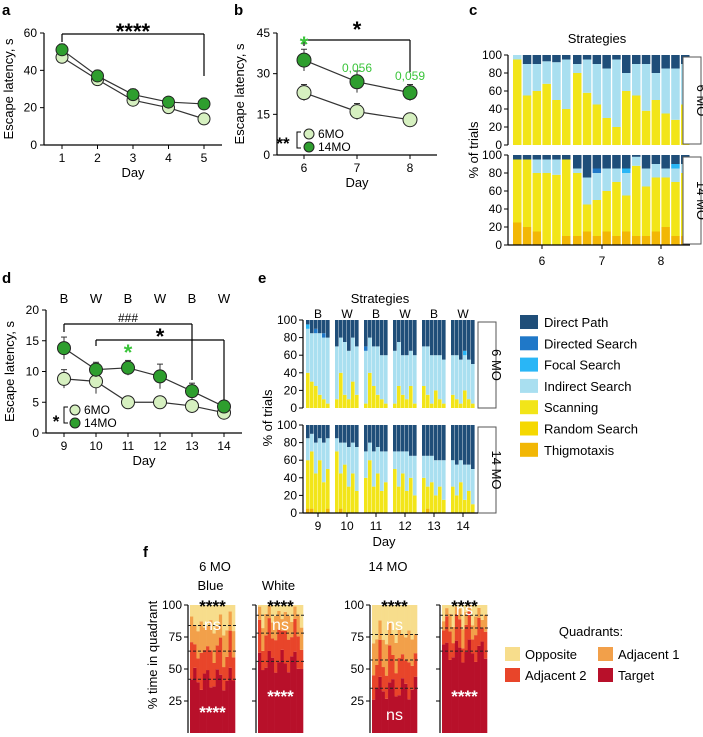 This screenshot has width=703, height=737. What do you see at coordinates (267, 418) in the screenshot?
I see `y-axis-title: % of trials` at bounding box center [267, 418].